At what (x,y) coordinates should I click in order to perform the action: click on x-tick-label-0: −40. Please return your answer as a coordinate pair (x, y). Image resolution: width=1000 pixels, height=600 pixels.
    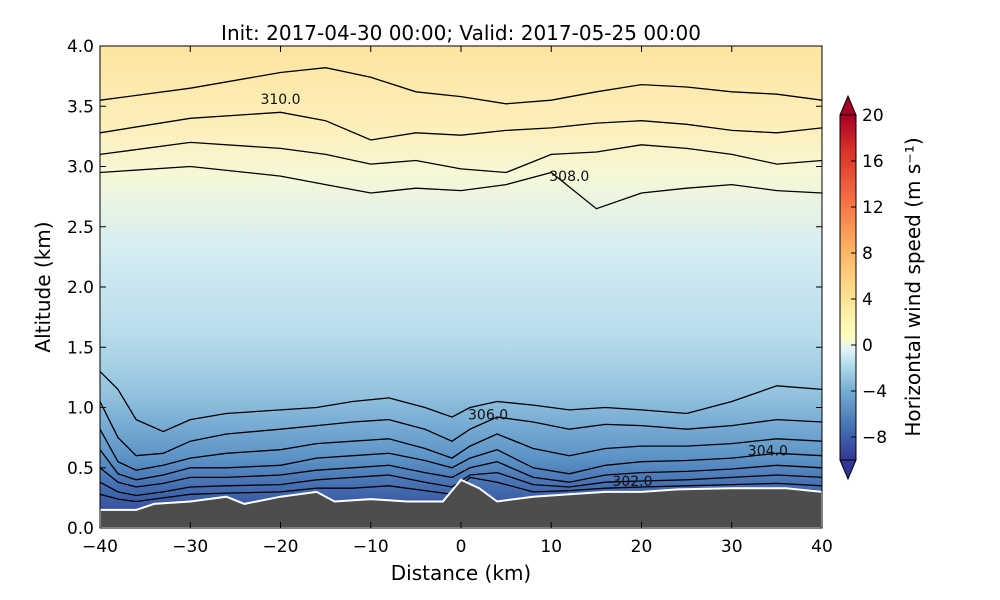
    Looking at the image, I should click on (100, 547).